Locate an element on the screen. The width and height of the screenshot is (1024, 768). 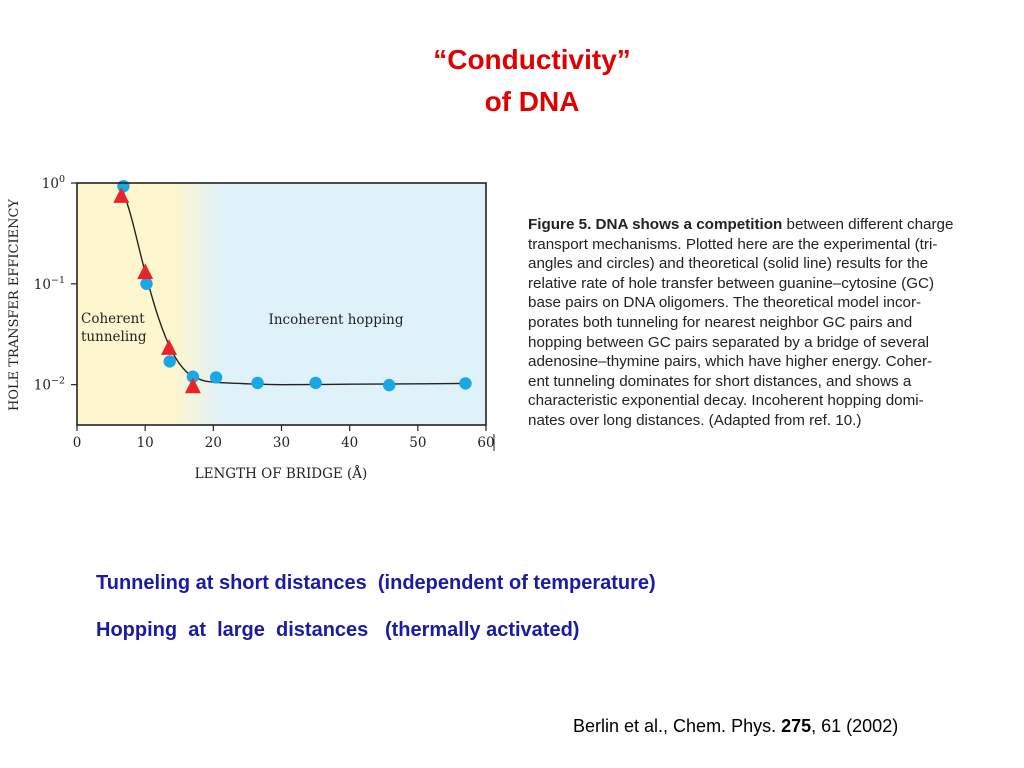
reference-volume: 275 is located at coordinates (796, 726).